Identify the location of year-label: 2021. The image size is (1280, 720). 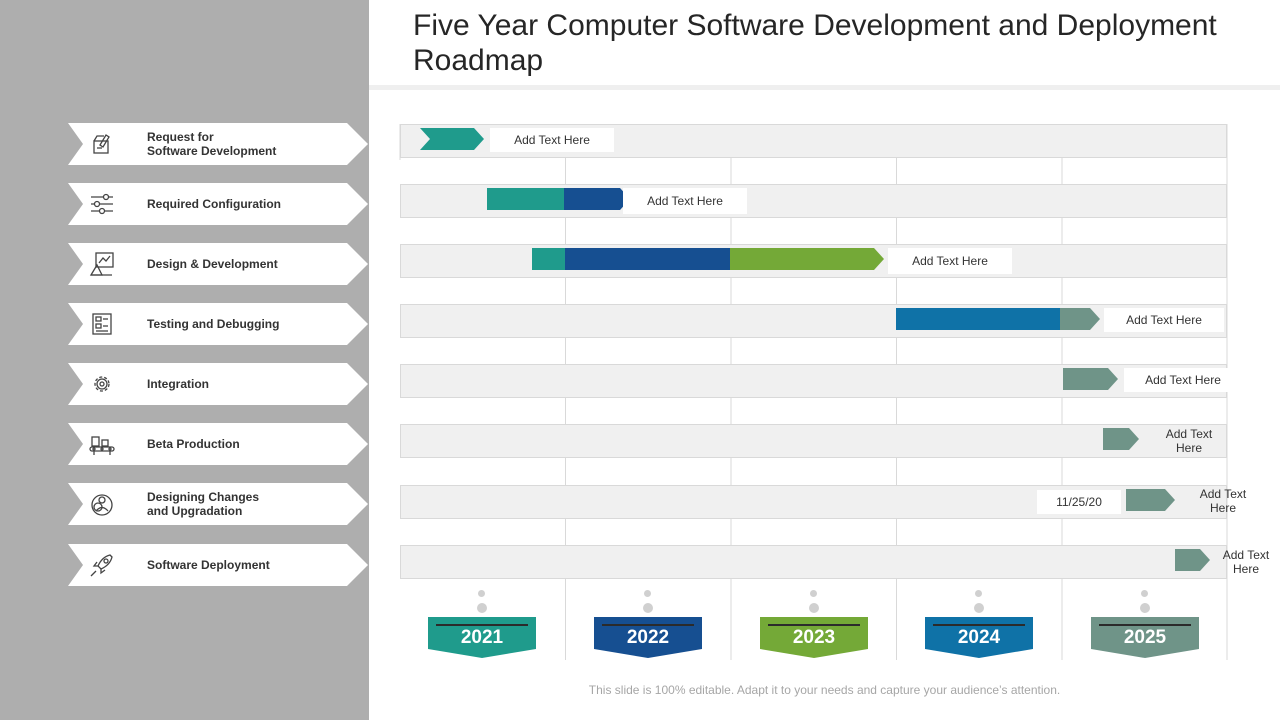
(482, 637).